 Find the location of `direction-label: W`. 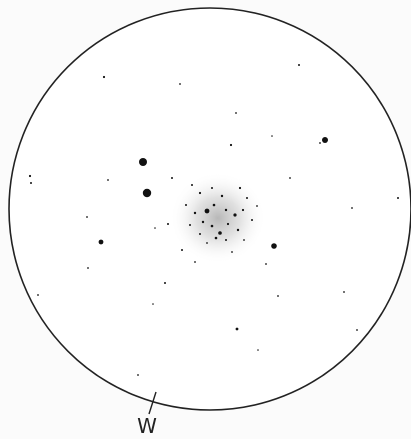

direction-label: W is located at coordinates (147, 426).